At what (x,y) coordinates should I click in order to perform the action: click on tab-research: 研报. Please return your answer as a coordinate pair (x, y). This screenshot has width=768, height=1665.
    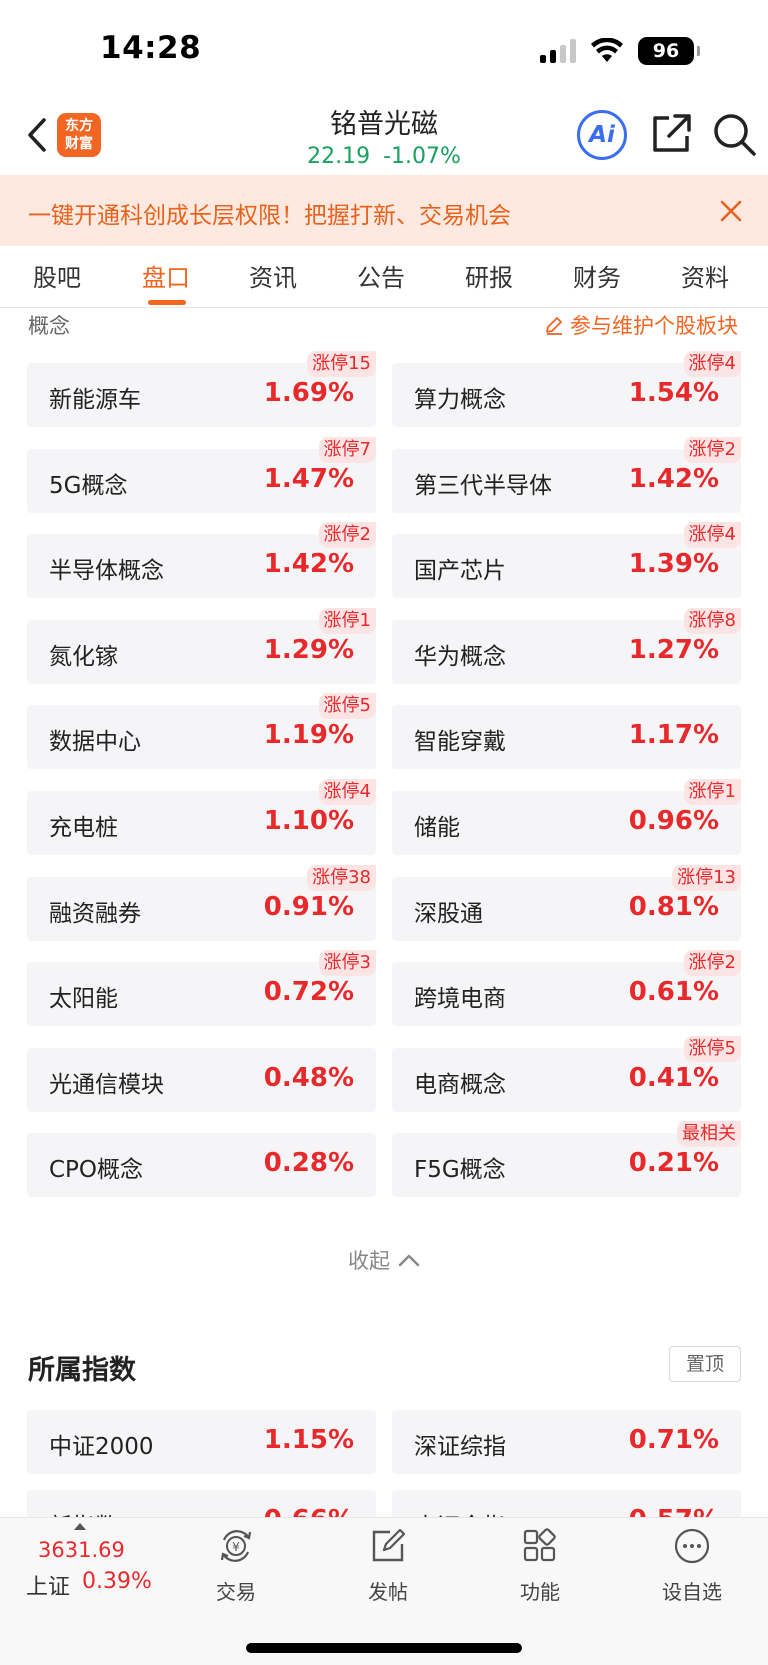
    Looking at the image, I should click on (489, 278).